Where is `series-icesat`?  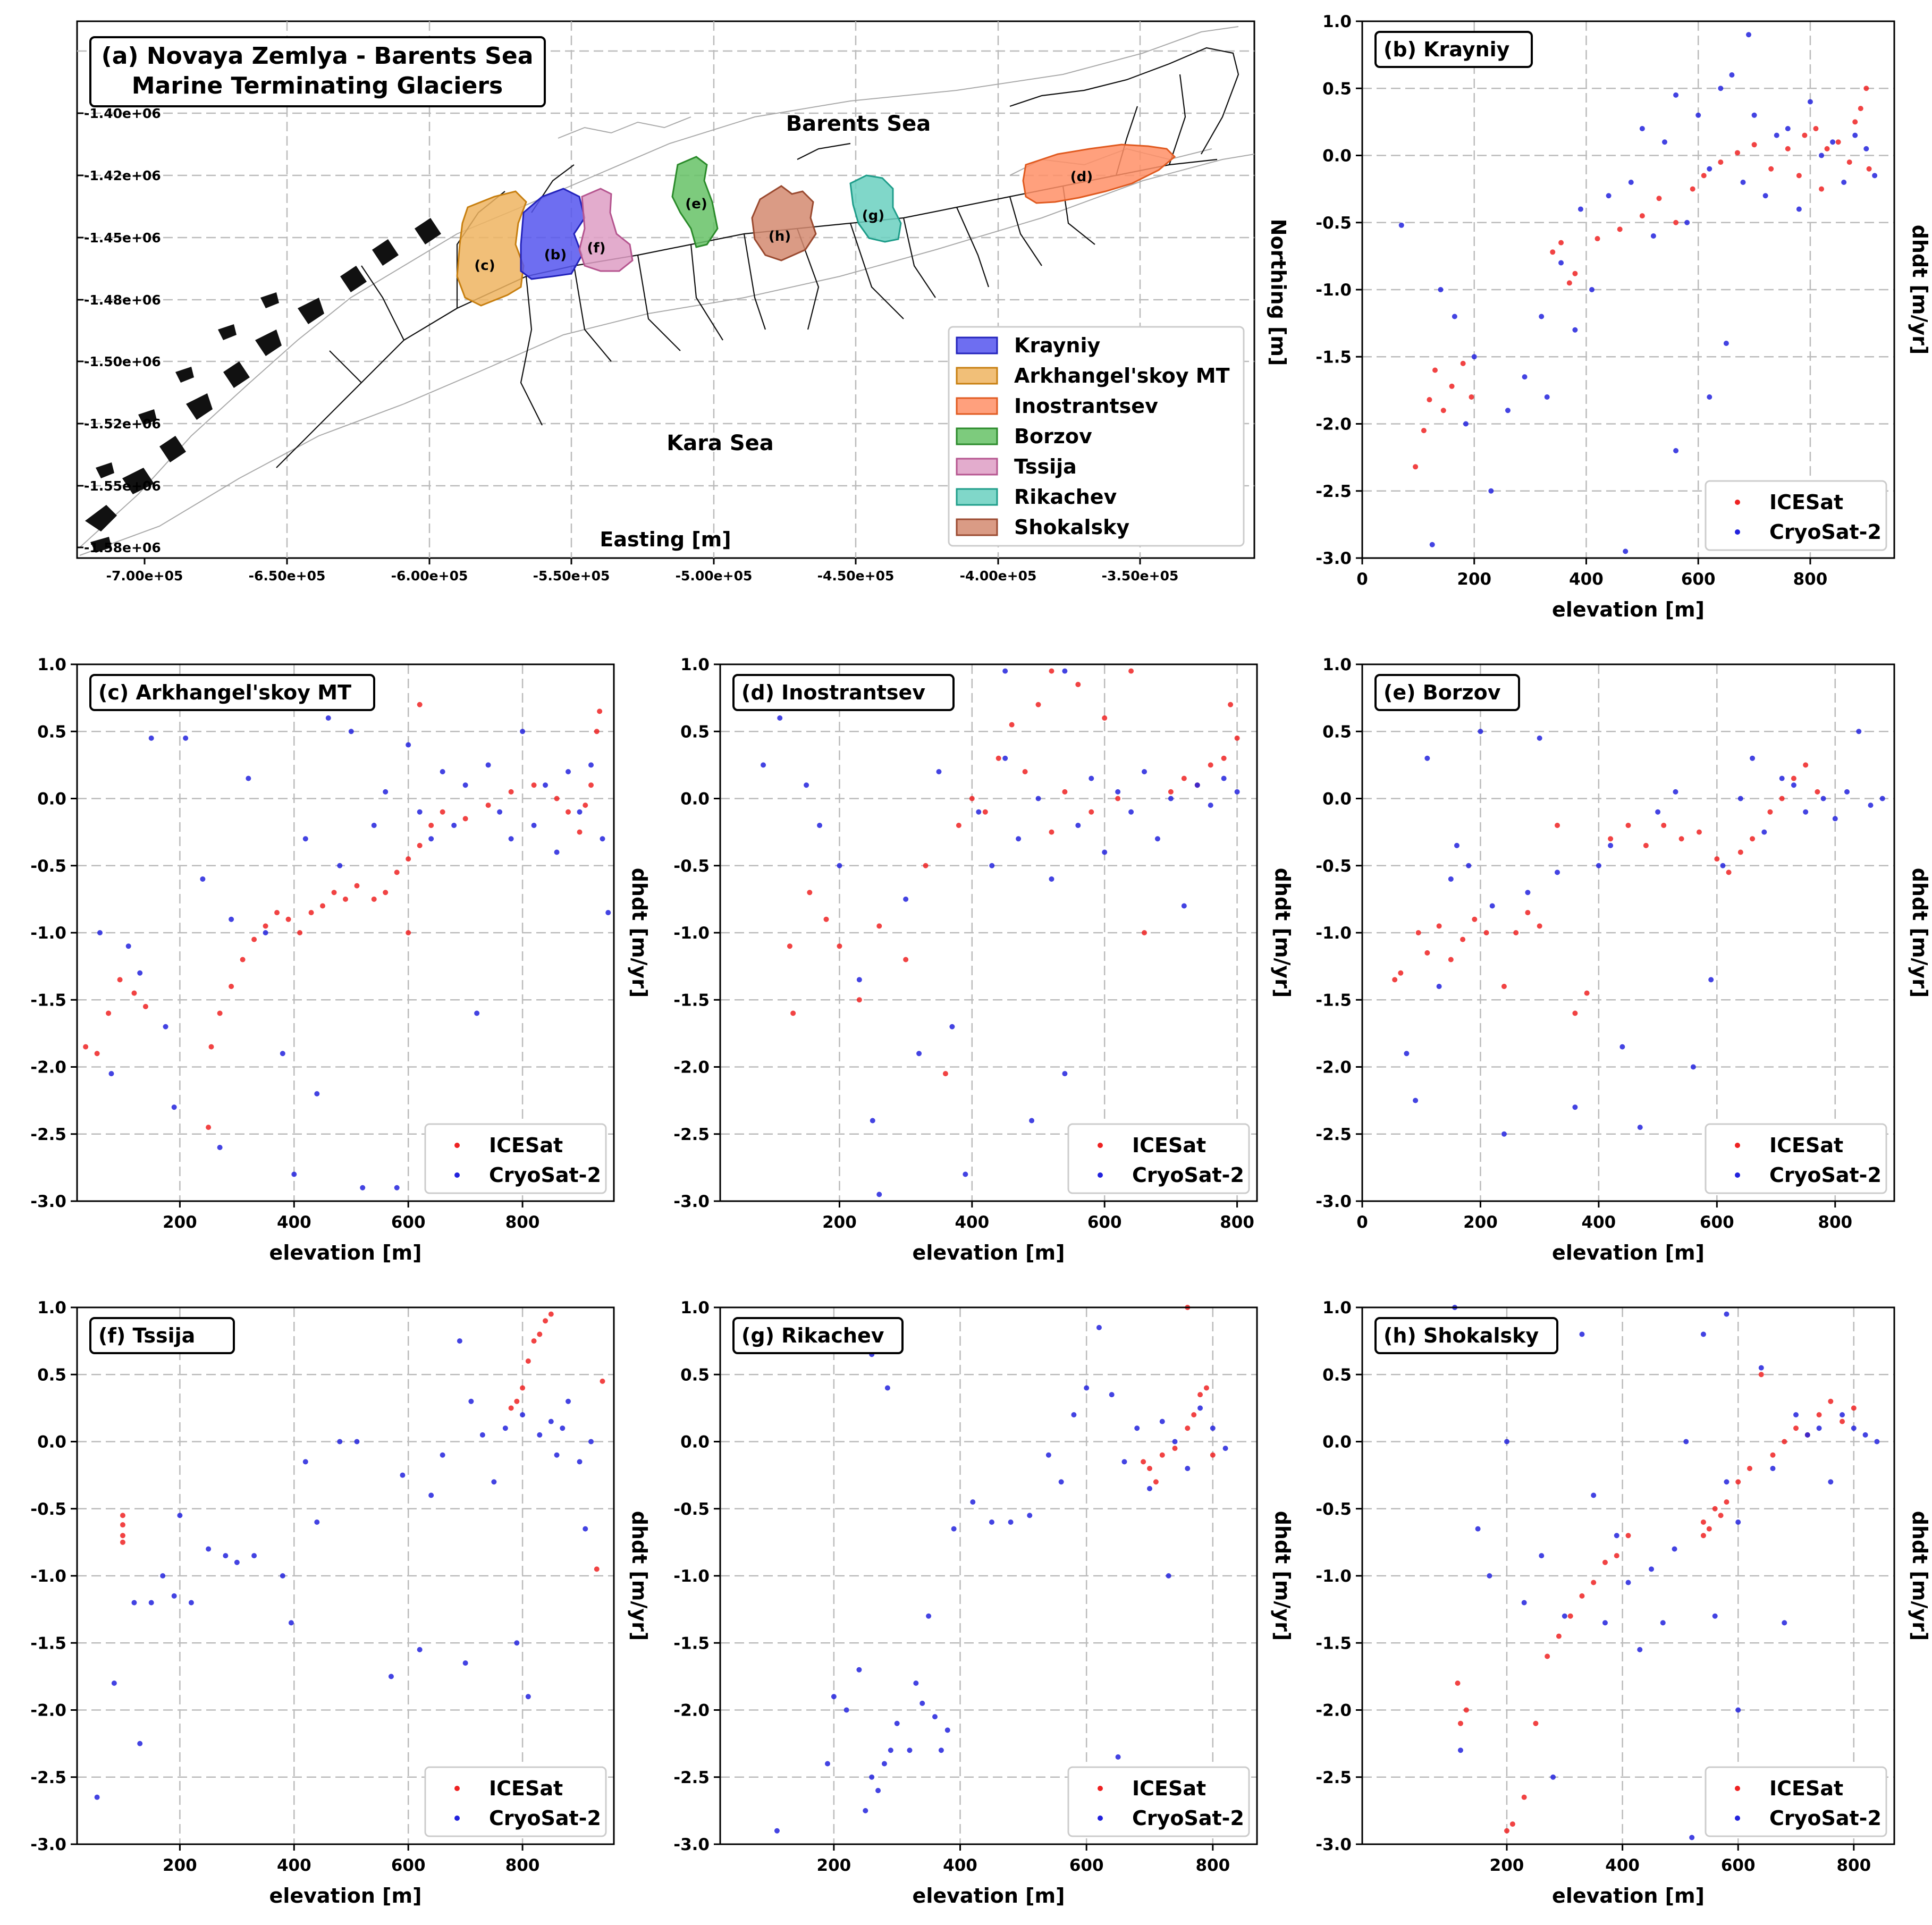
series-icesat is located at coordinates (1643, 278).